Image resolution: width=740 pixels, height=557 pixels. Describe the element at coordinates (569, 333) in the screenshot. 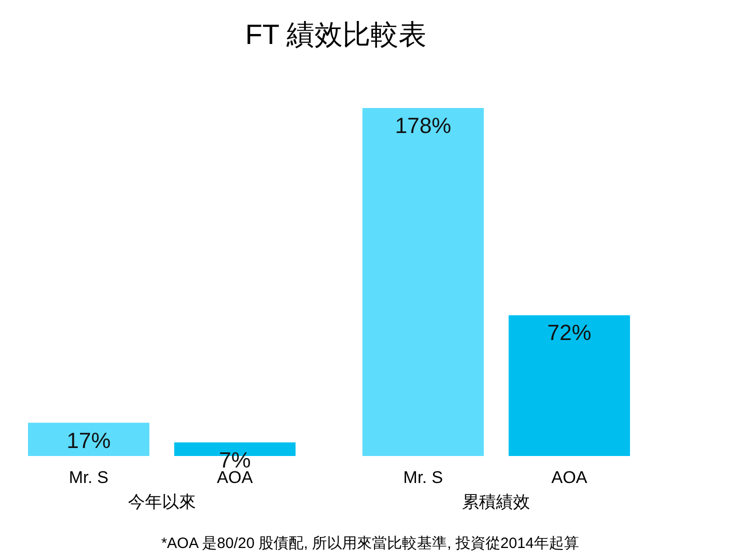

I see `data-label: 72%` at that location.